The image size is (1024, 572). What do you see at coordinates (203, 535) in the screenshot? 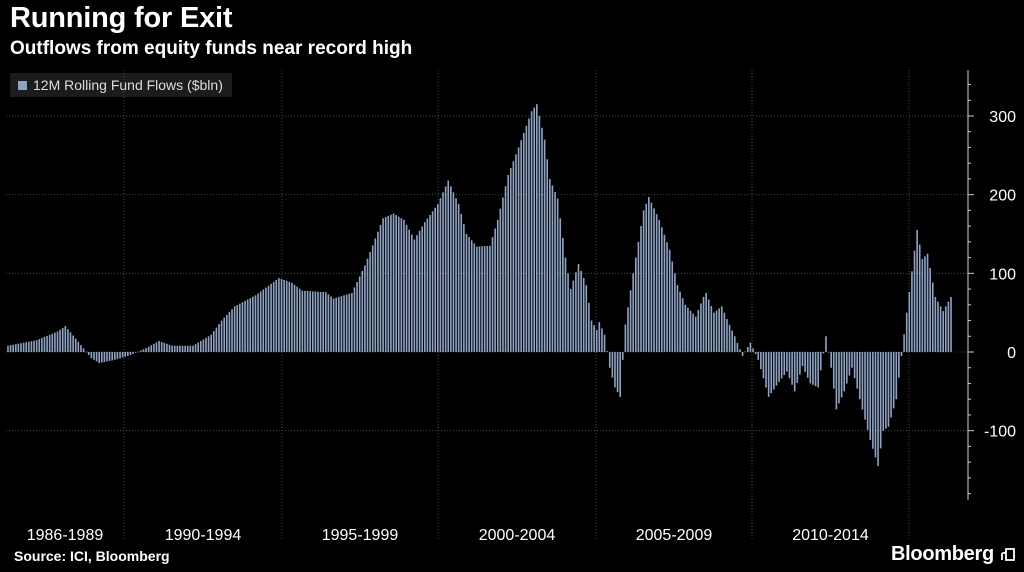
I see `x-period-label: 1990-1994` at bounding box center [203, 535].